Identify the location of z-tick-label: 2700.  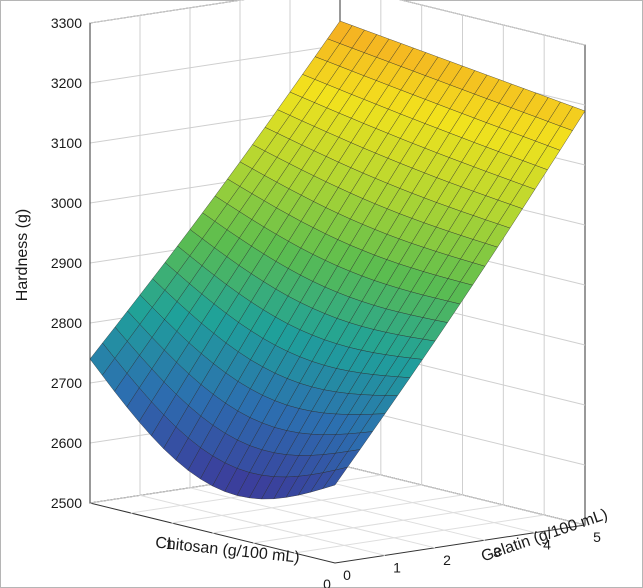
(66, 383).